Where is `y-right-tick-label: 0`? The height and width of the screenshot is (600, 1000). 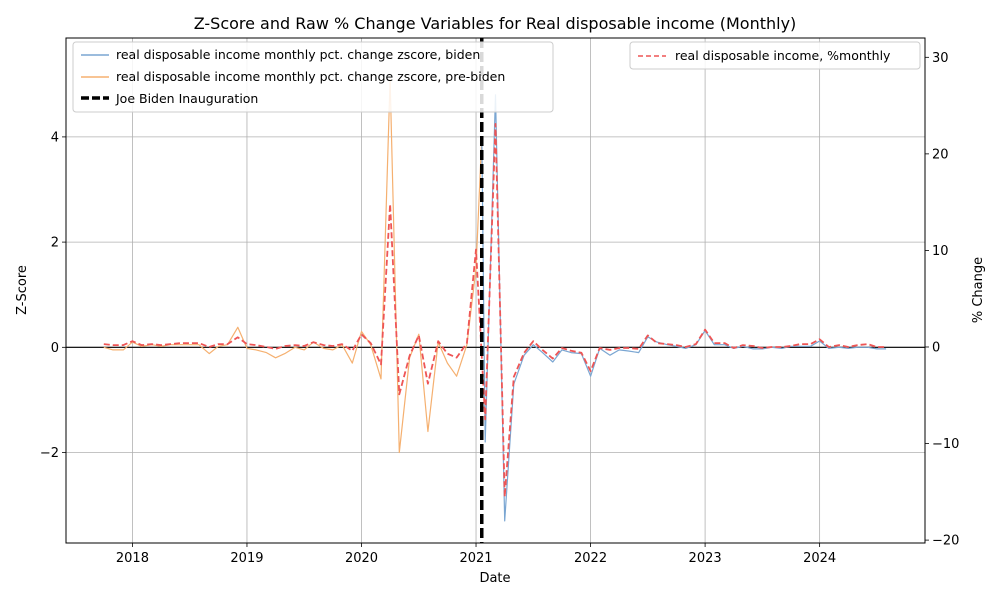 y-right-tick-label: 0 is located at coordinates (936, 347).